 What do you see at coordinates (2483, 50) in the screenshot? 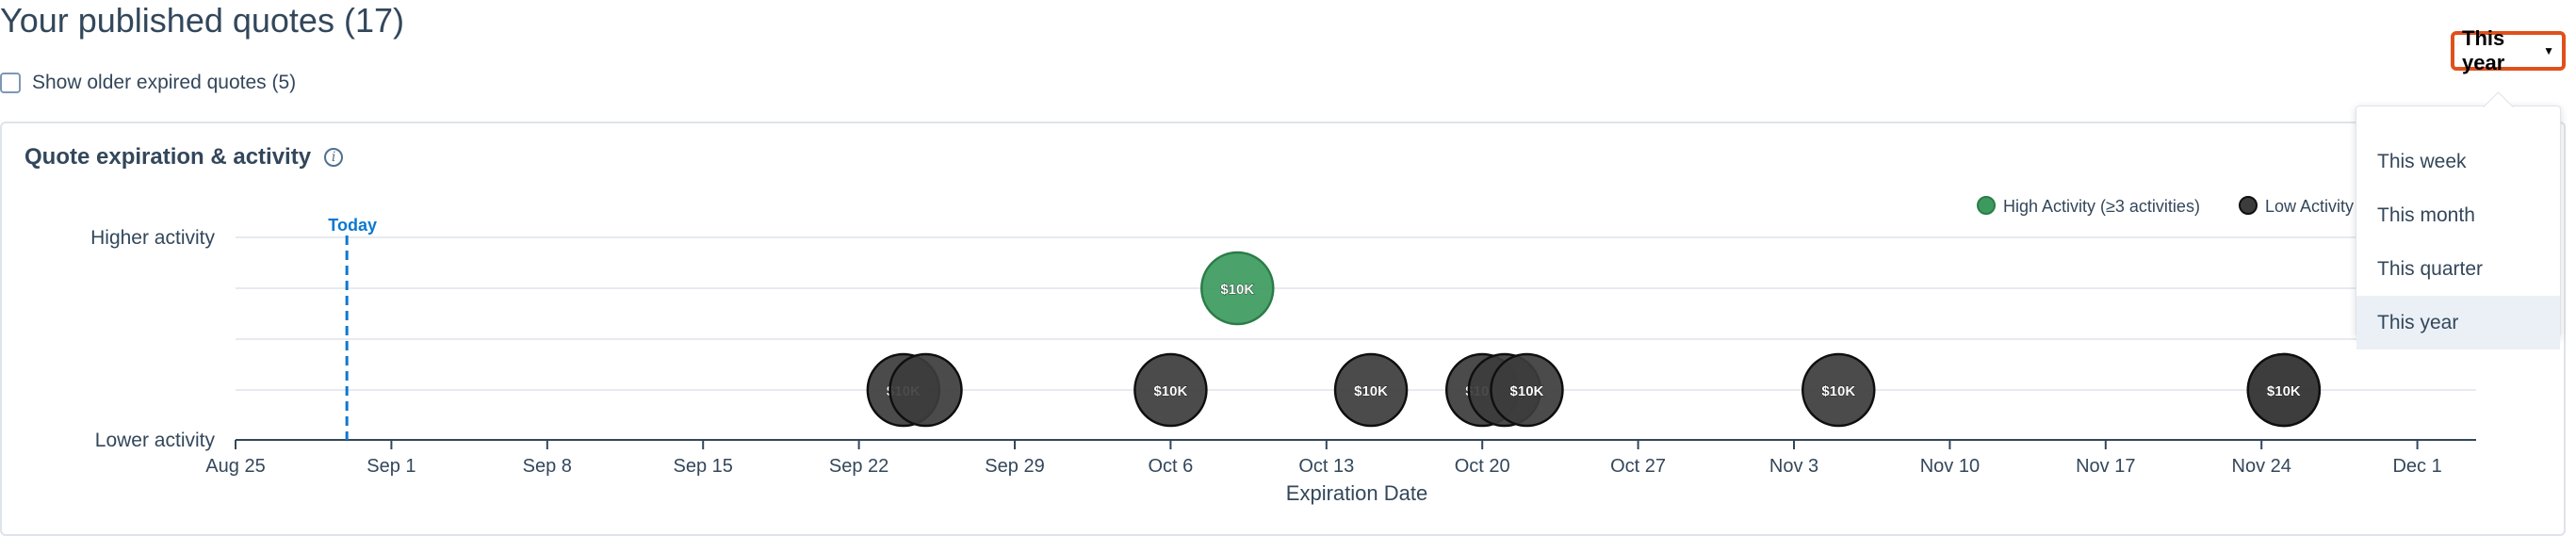
I see `date-range-selected-label: This year` at bounding box center [2483, 50].